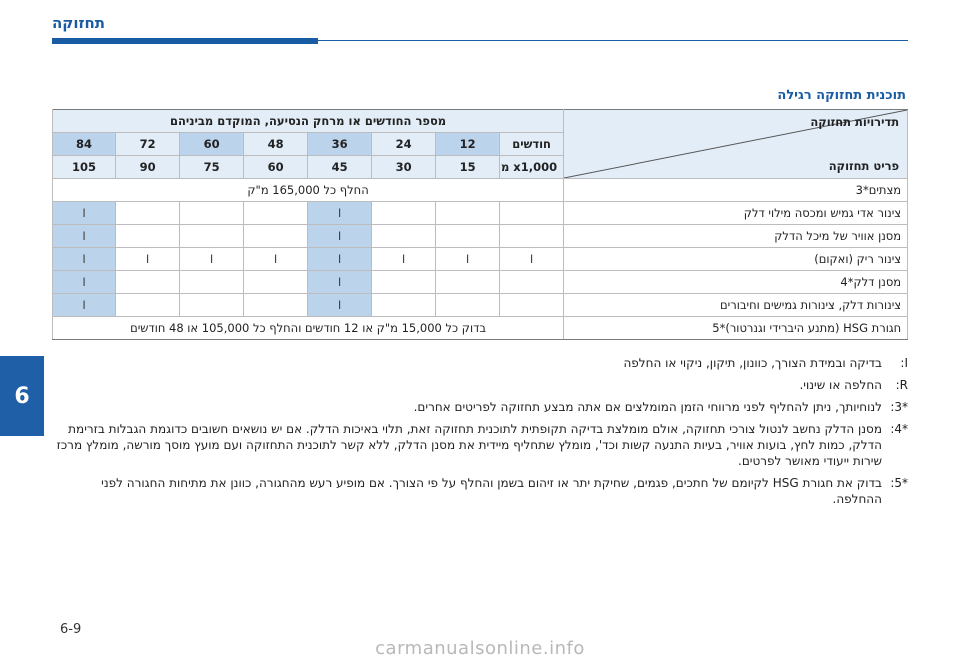  What do you see at coordinates (468, 167) in the screenshot?
I see `distance-value: 15` at bounding box center [468, 167].